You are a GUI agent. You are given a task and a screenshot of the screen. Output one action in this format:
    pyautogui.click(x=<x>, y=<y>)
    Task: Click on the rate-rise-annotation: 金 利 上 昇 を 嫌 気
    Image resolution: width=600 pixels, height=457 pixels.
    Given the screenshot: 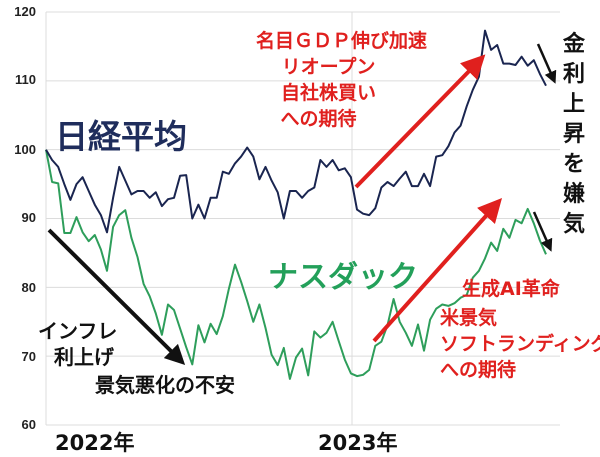 What is the action you would take?
    pyautogui.click(x=574, y=135)
    